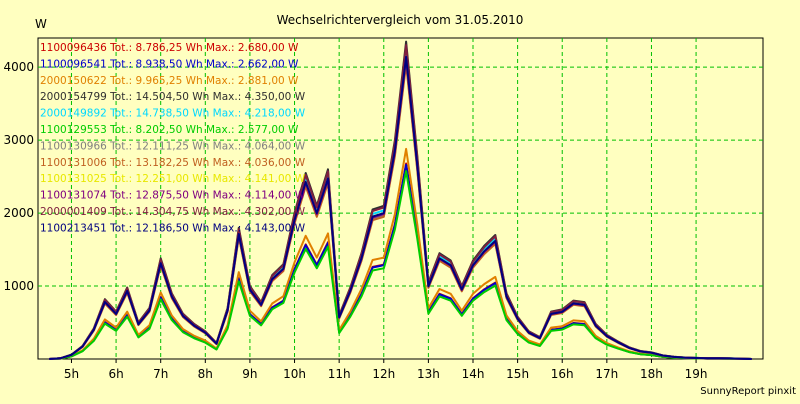 The image size is (800, 404). I want to click on x-axis-ticks: 5h 6h 7h 8h 9h 10h 11h 12h 13h 14h 15h 16h 17h 18h 19h, so click(386, 370).